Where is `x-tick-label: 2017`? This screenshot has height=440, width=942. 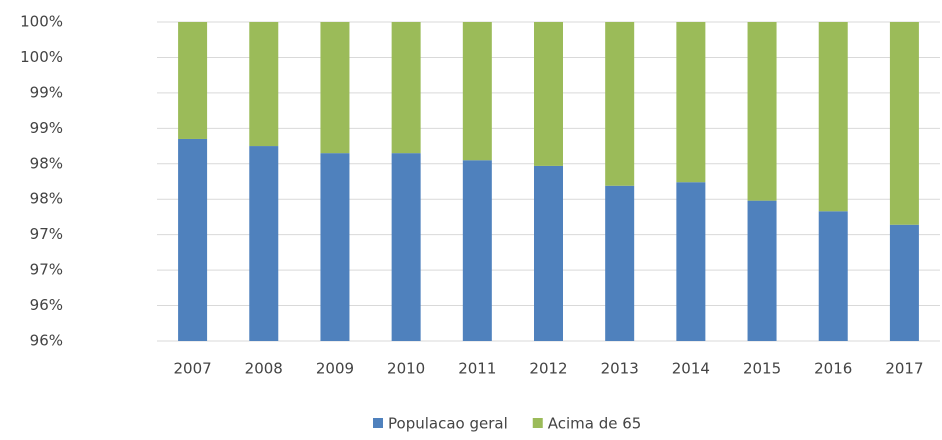 x-tick-label: 2017 is located at coordinates (904, 369).